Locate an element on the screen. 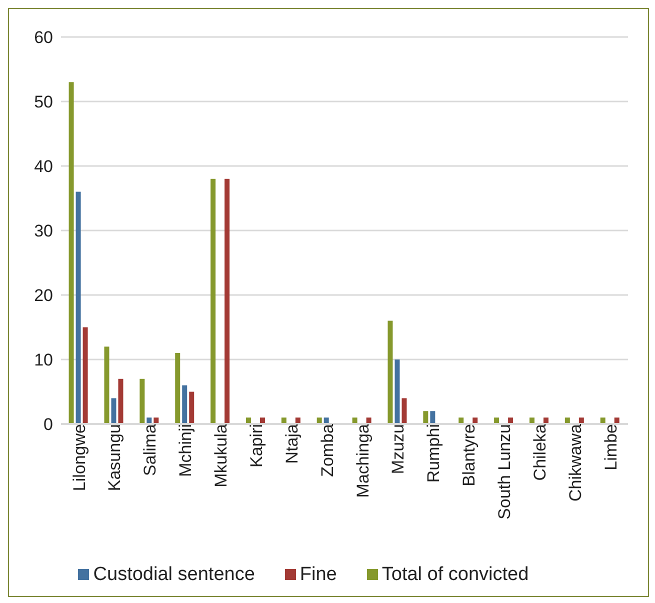 Image resolution: width=655 pixels, height=603 pixels. y-tick-label: 20 is located at coordinates (43, 296).